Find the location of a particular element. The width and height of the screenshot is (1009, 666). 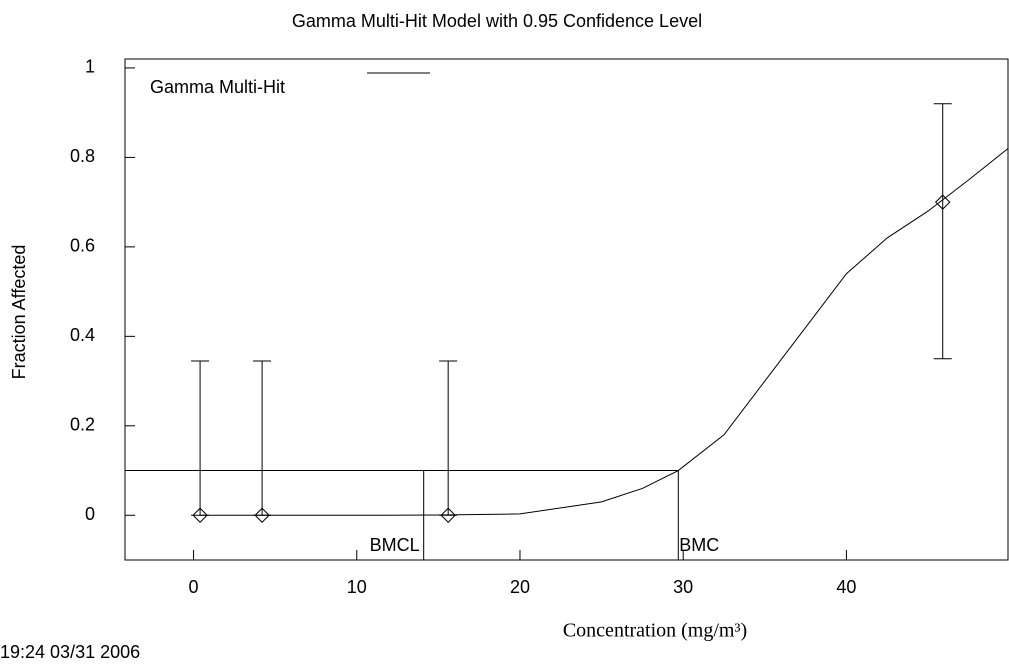

x-tick-label: 20 is located at coordinates (520, 587).